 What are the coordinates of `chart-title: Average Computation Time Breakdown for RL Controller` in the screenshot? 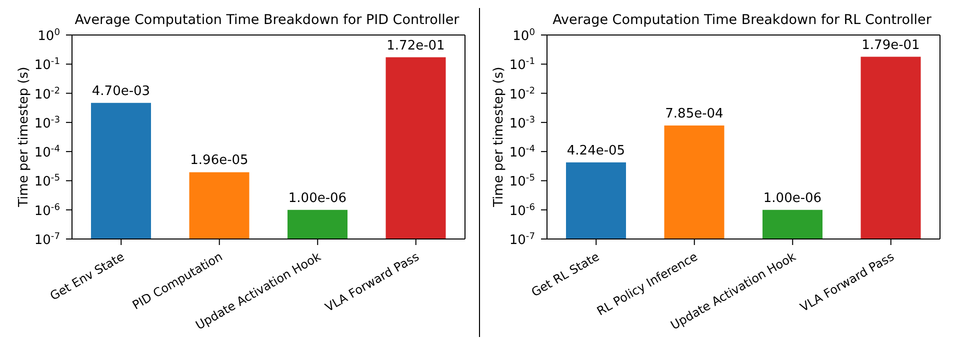 It's located at (742, 20).